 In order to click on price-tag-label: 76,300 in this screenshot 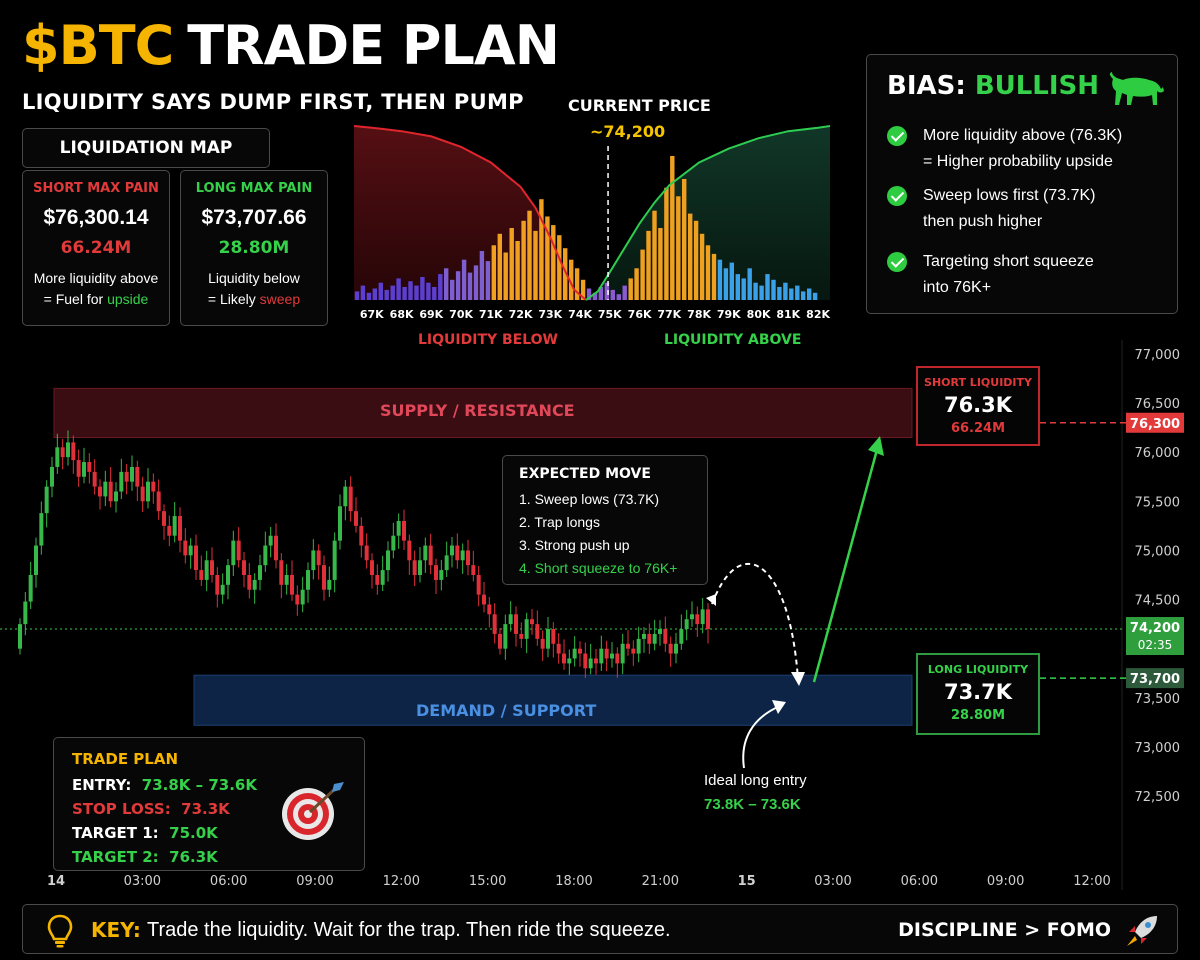, I will do `click(1155, 424)`.